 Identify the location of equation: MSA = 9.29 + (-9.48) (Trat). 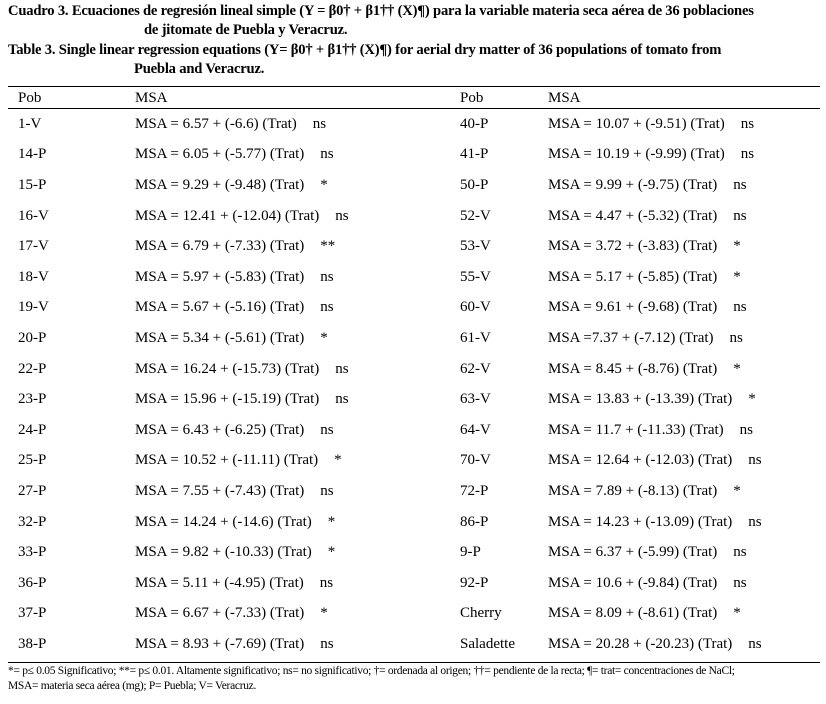
(220, 184).